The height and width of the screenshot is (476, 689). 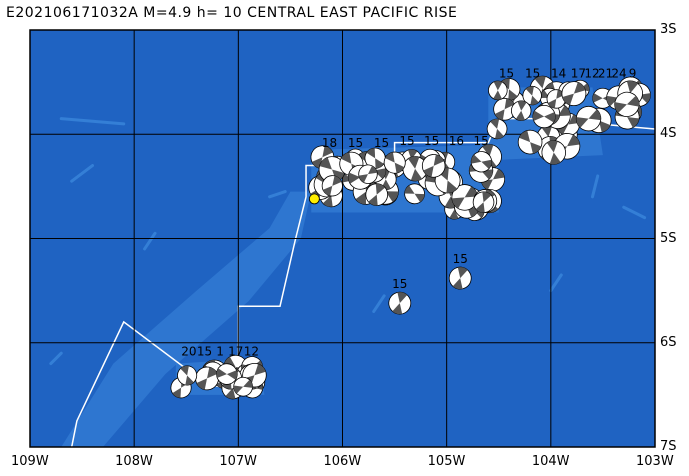 What do you see at coordinates (558, 73) in the screenshot?
I see `event-depth-label: 14` at bounding box center [558, 73].